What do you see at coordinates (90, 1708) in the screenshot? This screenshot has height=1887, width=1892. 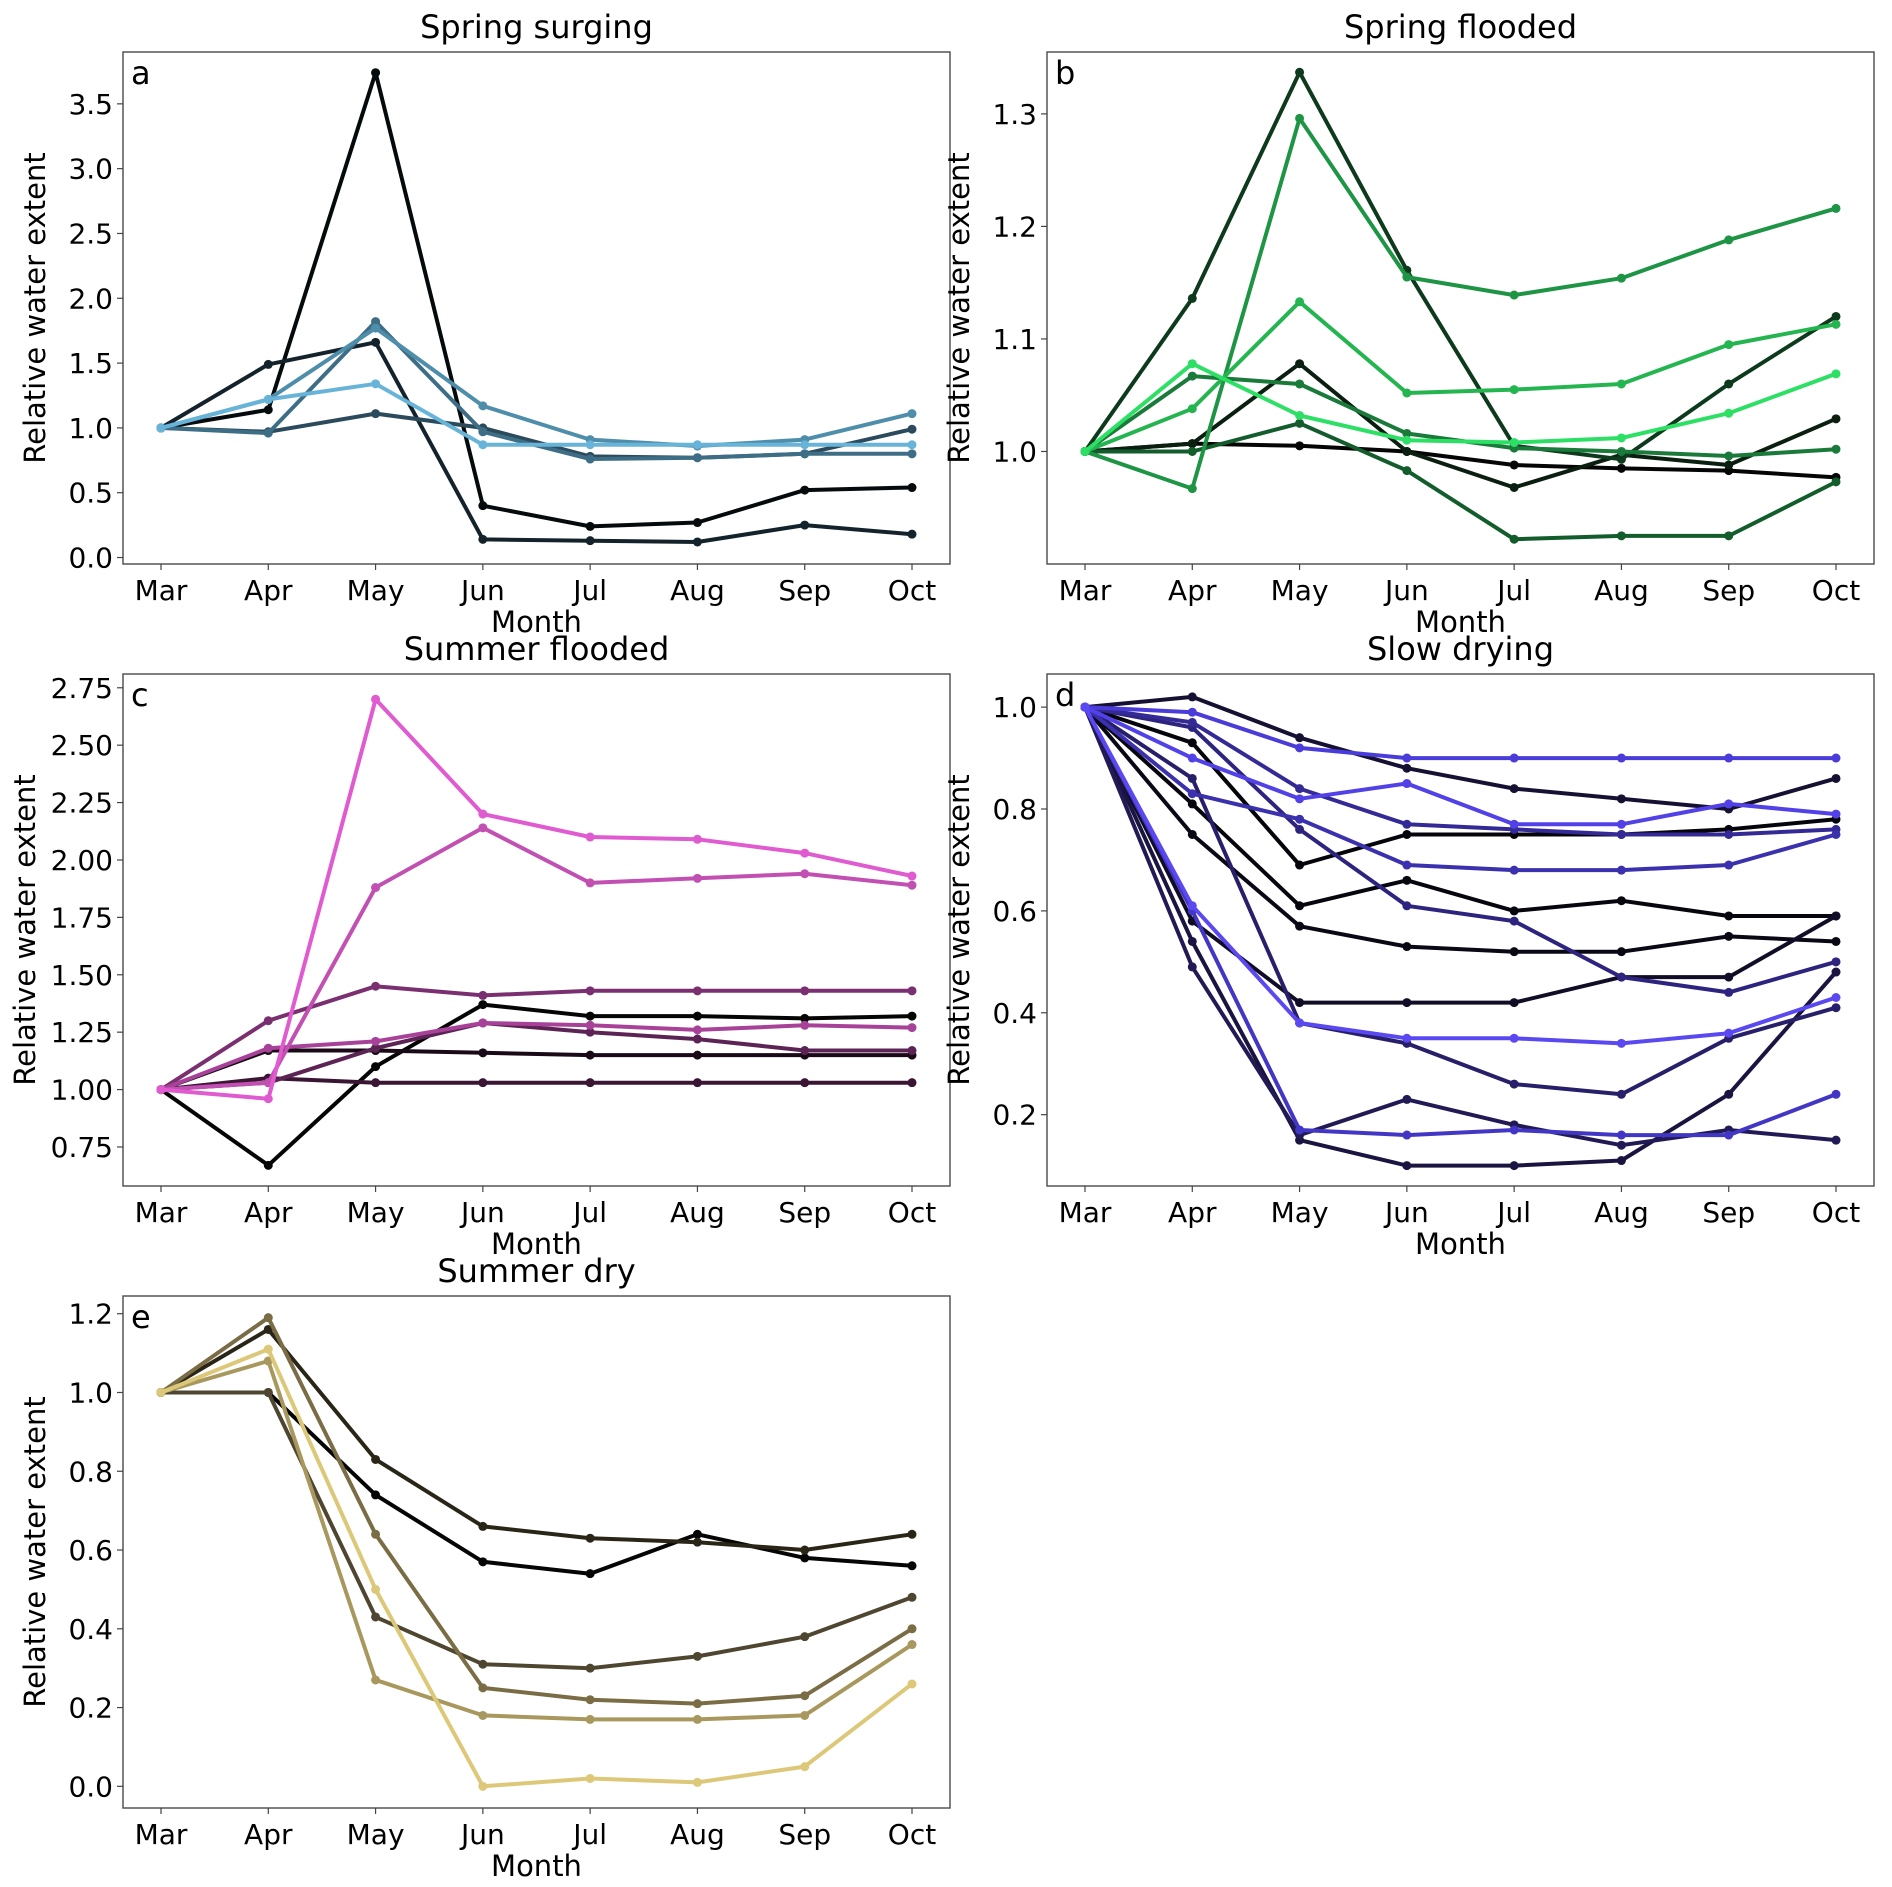 I see `y-tick-label: 0.2` at bounding box center [90, 1708].